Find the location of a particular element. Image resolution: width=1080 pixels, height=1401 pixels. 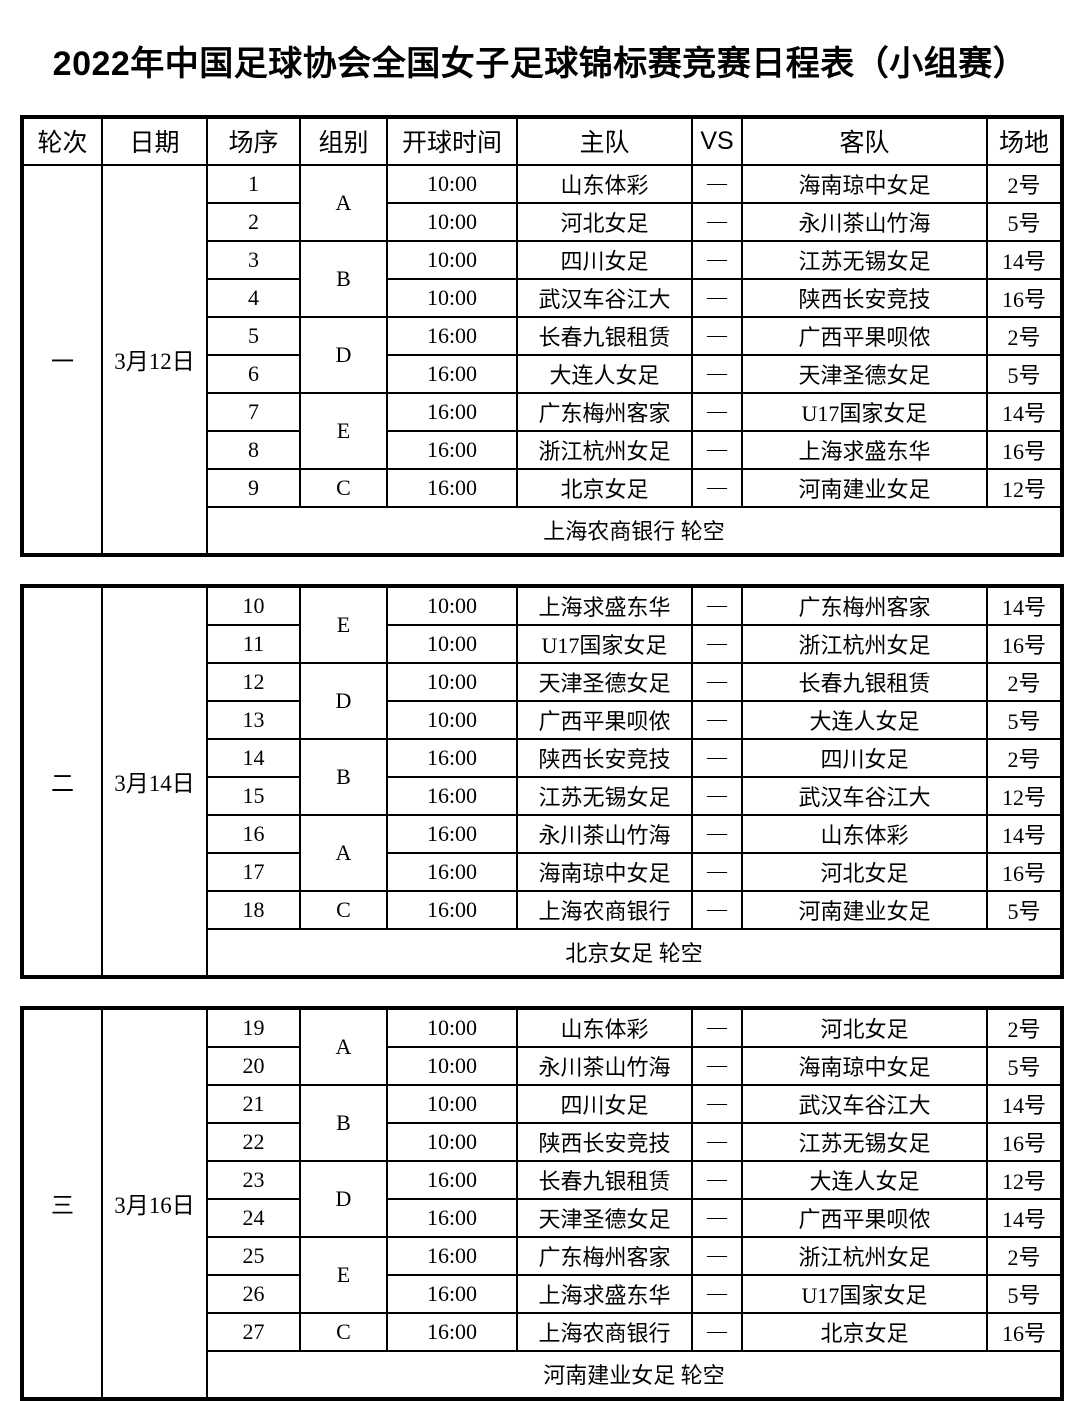

table-row: 23 D 16:00 长春九银租赁 — 大连人女足 12号 is located at coordinates (542, 1198).